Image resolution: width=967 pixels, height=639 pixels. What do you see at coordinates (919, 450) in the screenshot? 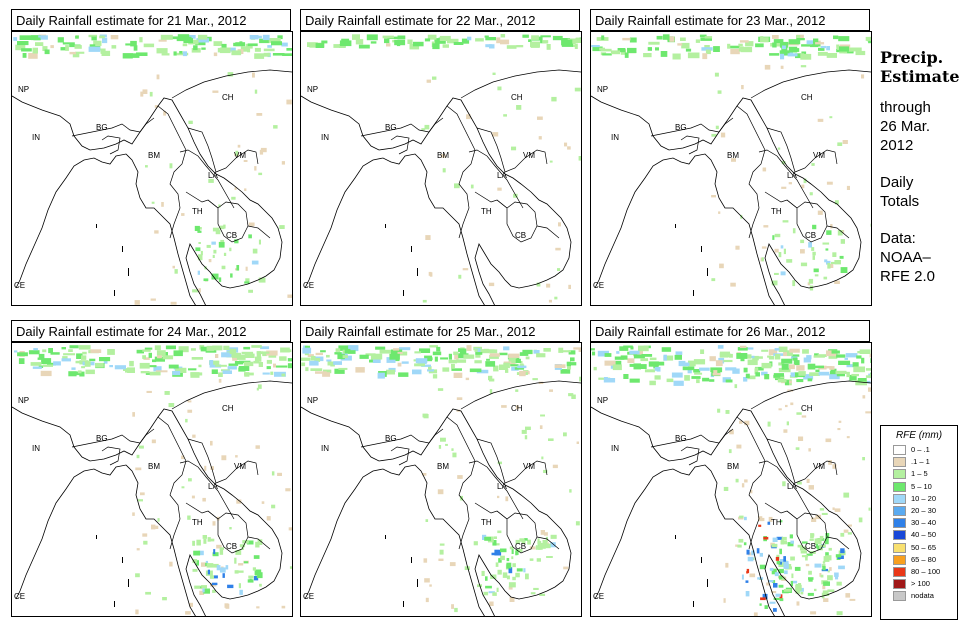
I see `legend-row: 0 – .1` at bounding box center [919, 450].